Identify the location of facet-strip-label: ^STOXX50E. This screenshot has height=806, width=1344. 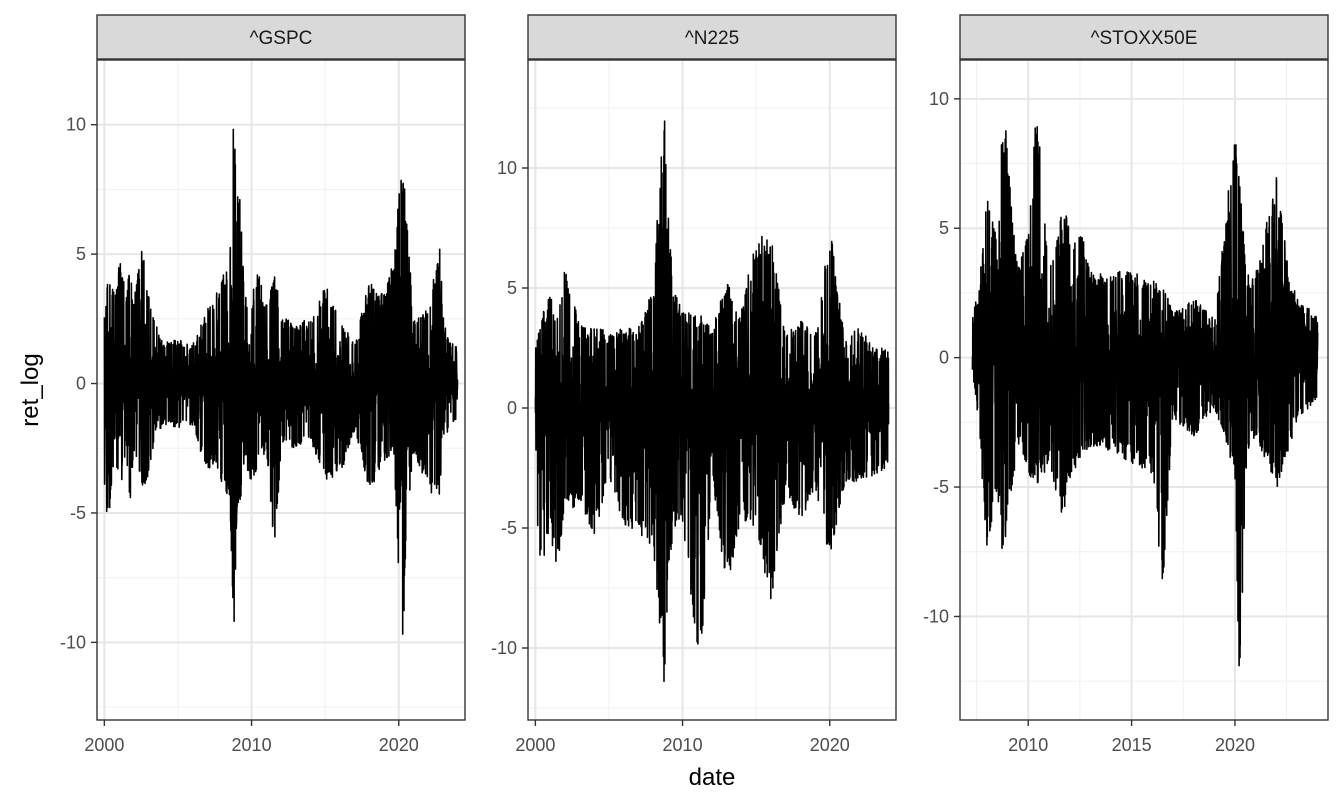
(1144, 38).